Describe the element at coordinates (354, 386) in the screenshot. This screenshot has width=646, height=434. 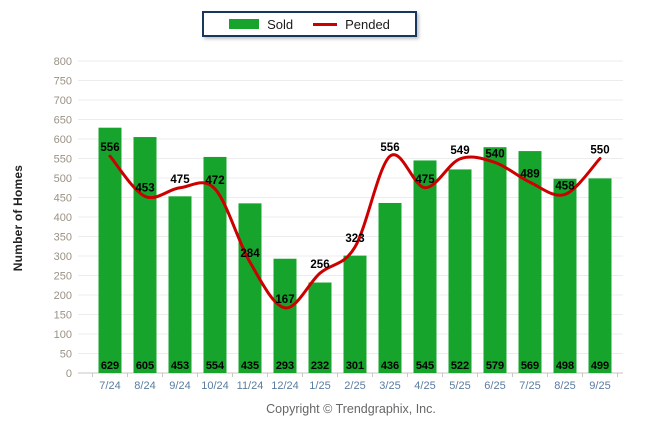
I see `x-tick-label: 2/25` at that location.